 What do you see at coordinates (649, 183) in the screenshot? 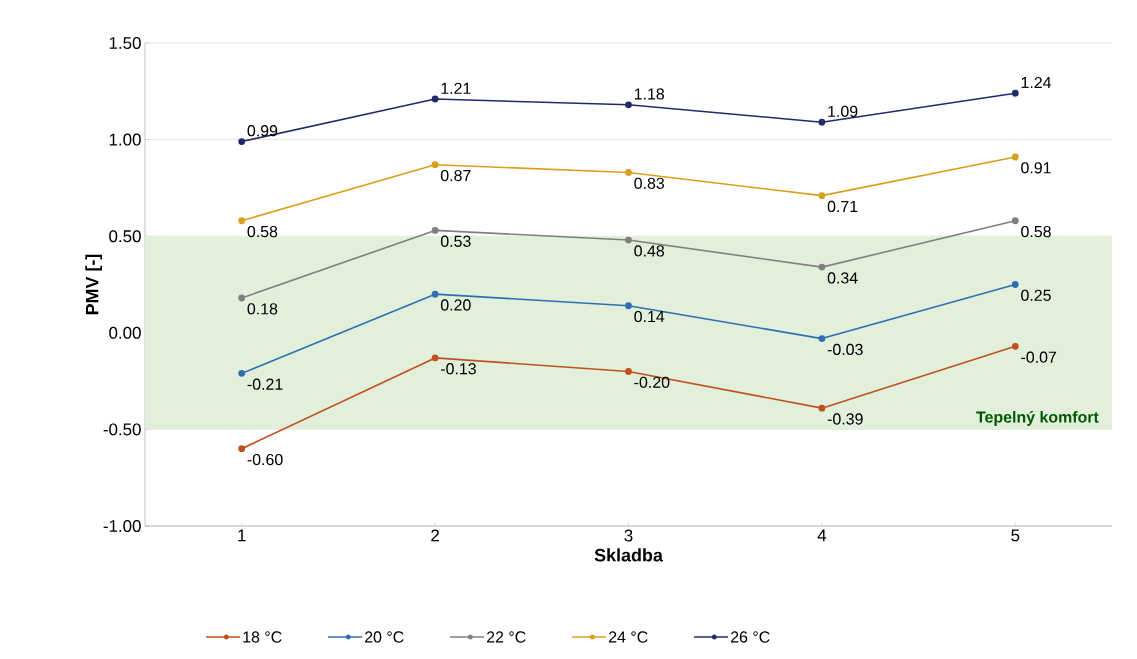
I see `data-label: 0.83` at bounding box center [649, 183].